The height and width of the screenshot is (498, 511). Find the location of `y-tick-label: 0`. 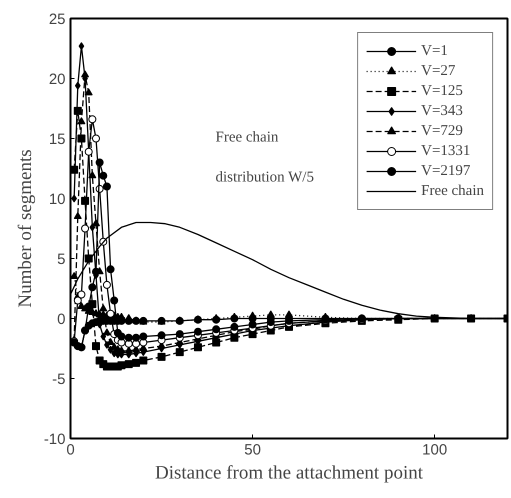

y-tick-label: 0 is located at coordinates (61, 319).